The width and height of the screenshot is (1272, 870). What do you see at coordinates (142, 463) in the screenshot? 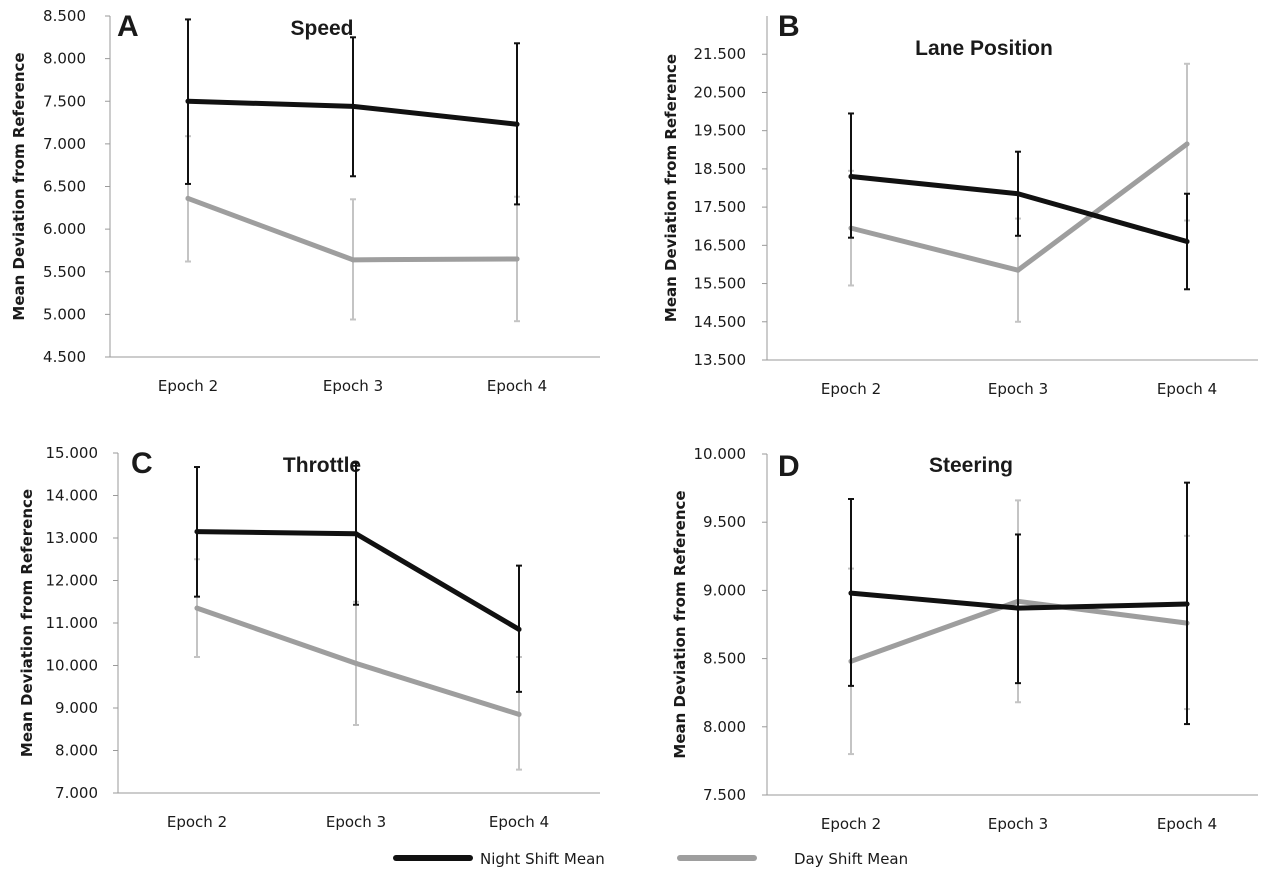
I see `panel-letter: C` at bounding box center [142, 463].